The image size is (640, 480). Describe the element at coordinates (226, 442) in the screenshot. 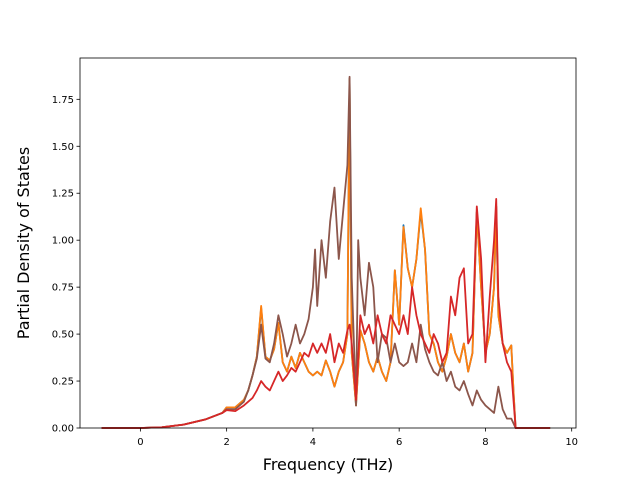

I see `x-tick-label: 2` at that location.